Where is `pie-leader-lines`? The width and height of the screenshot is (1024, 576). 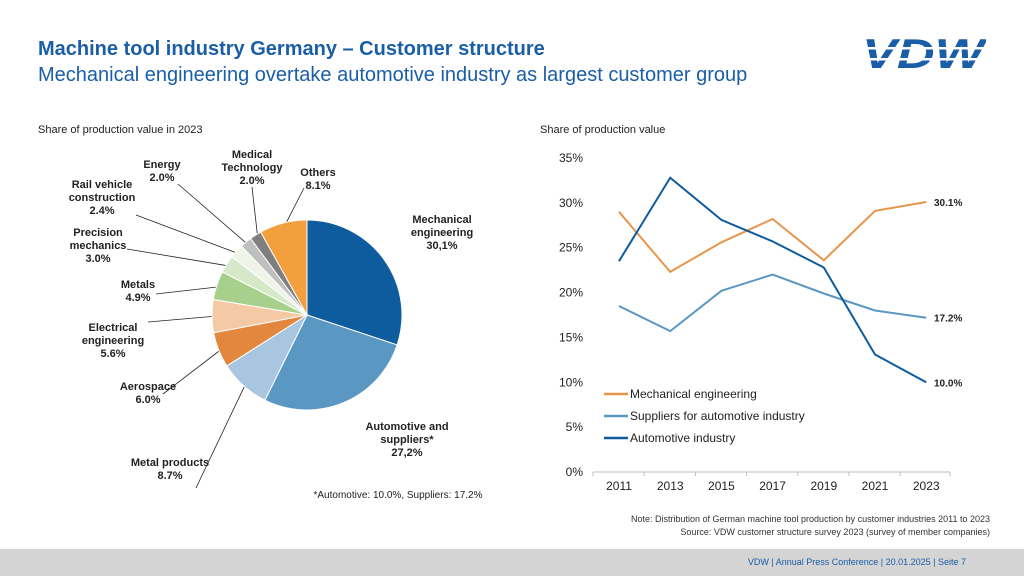
pie-leader-lines is located at coordinates (215, 336).